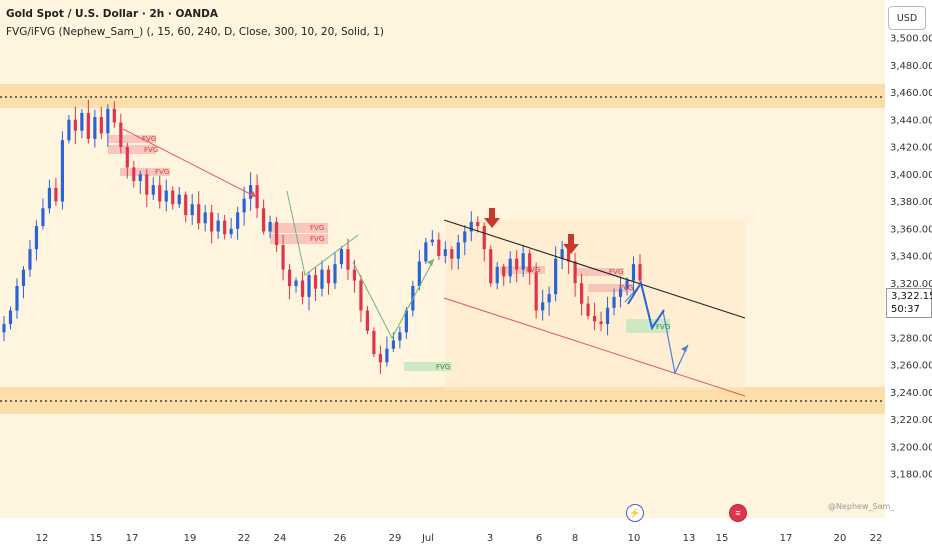  Describe the element at coordinates (911, 148) in the screenshot. I see `price-tick-label: 3,420.000` at that location.